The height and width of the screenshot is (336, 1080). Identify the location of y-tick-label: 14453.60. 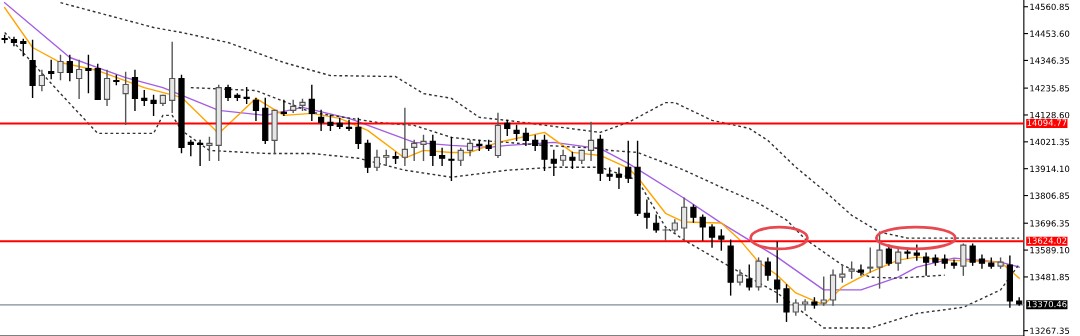
(1050, 33).